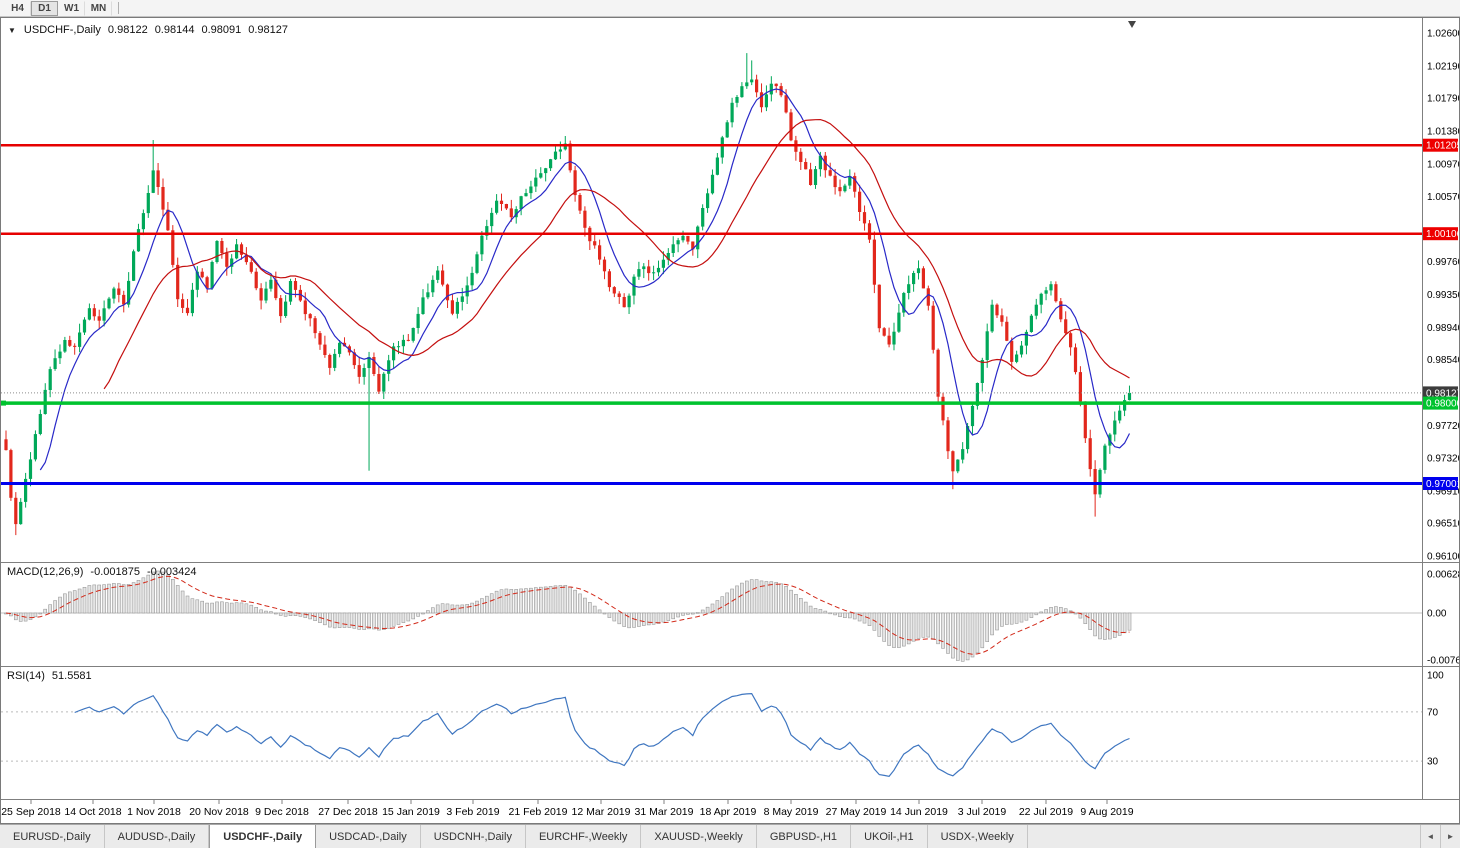  Describe the element at coordinates (174, 30) in the screenshot. I see `ohlc-high: 0.98144` at that location.